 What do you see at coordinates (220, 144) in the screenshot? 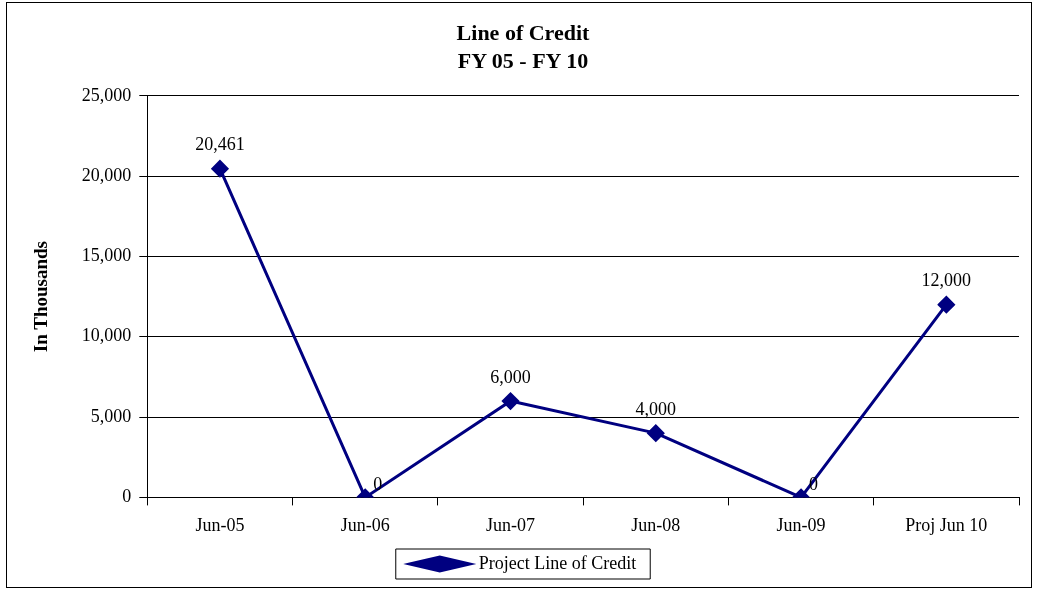
I see `data-label: 20,461` at bounding box center [220, 144].